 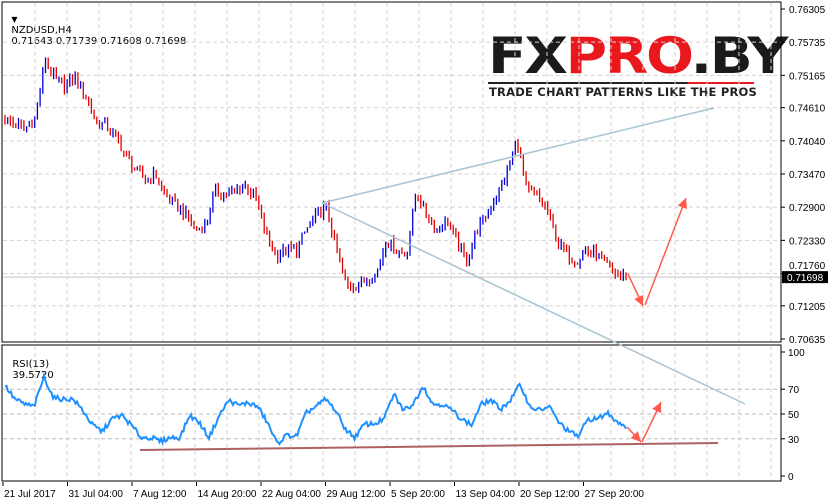 What do you see at coordinates (807, 76) in the screenshot?
I see `price-tick-label: 0.75165` at bounding box center [807, 76].